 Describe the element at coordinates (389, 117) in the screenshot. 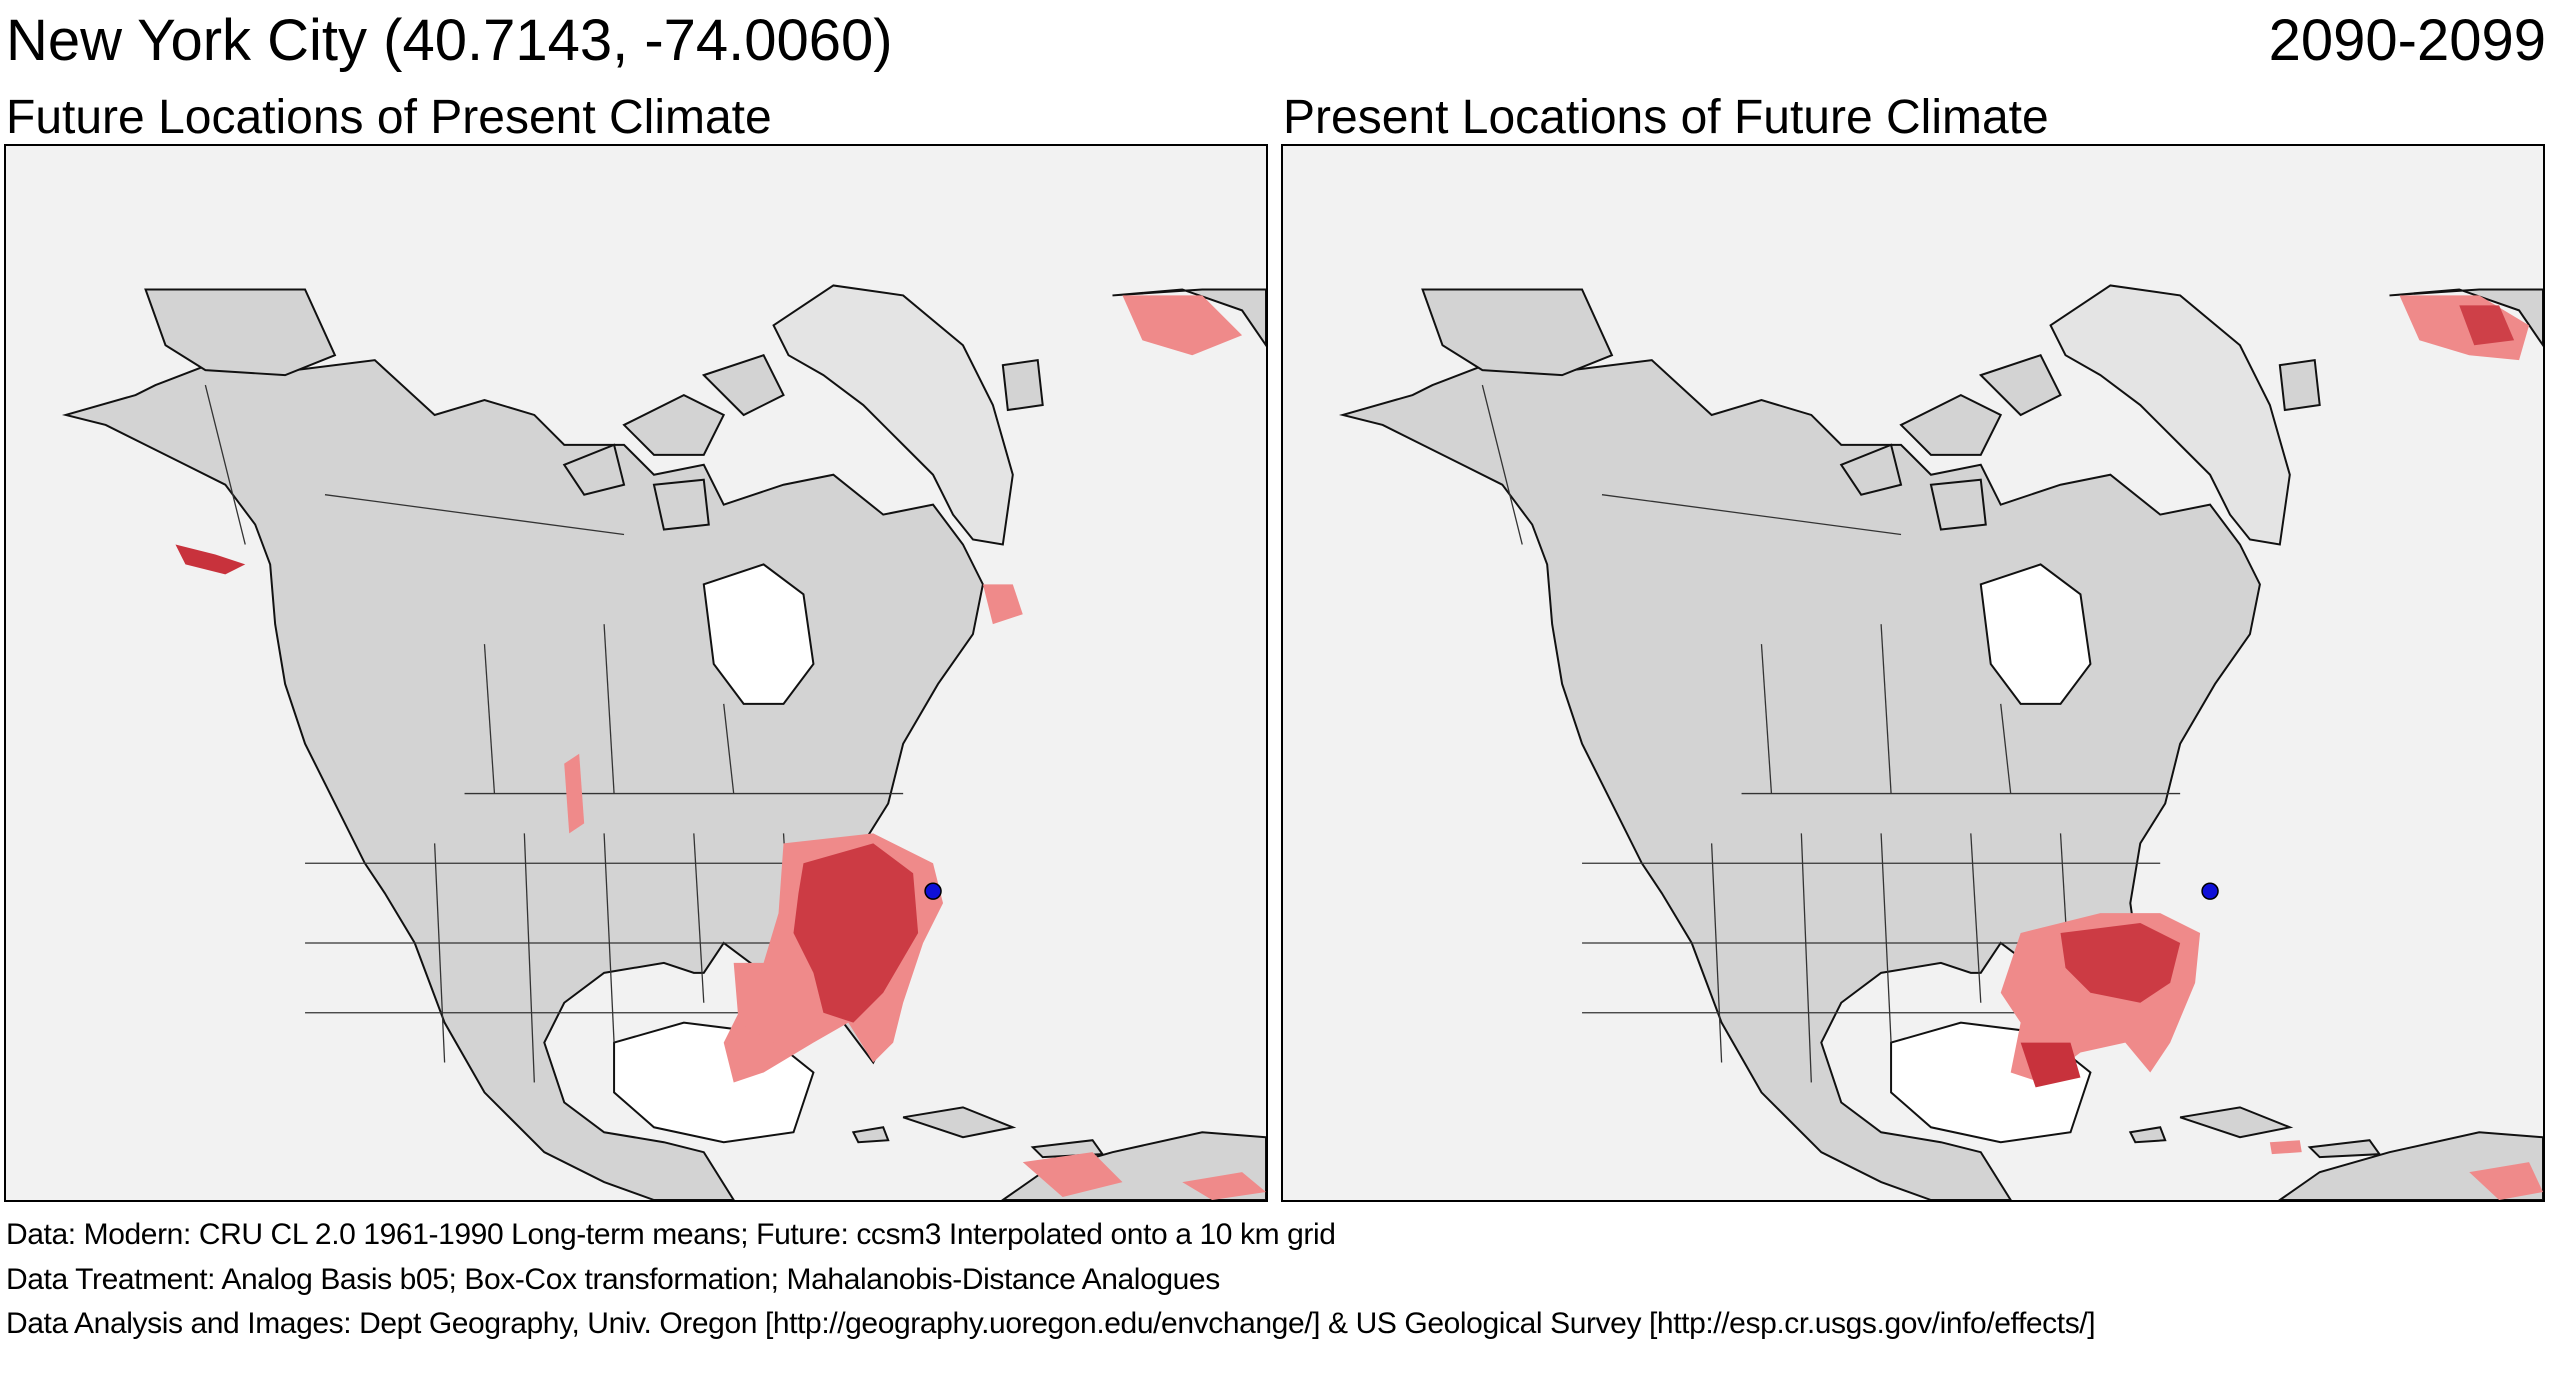

I see `left-panel-title: Future Locations of Present Climate` at that location.